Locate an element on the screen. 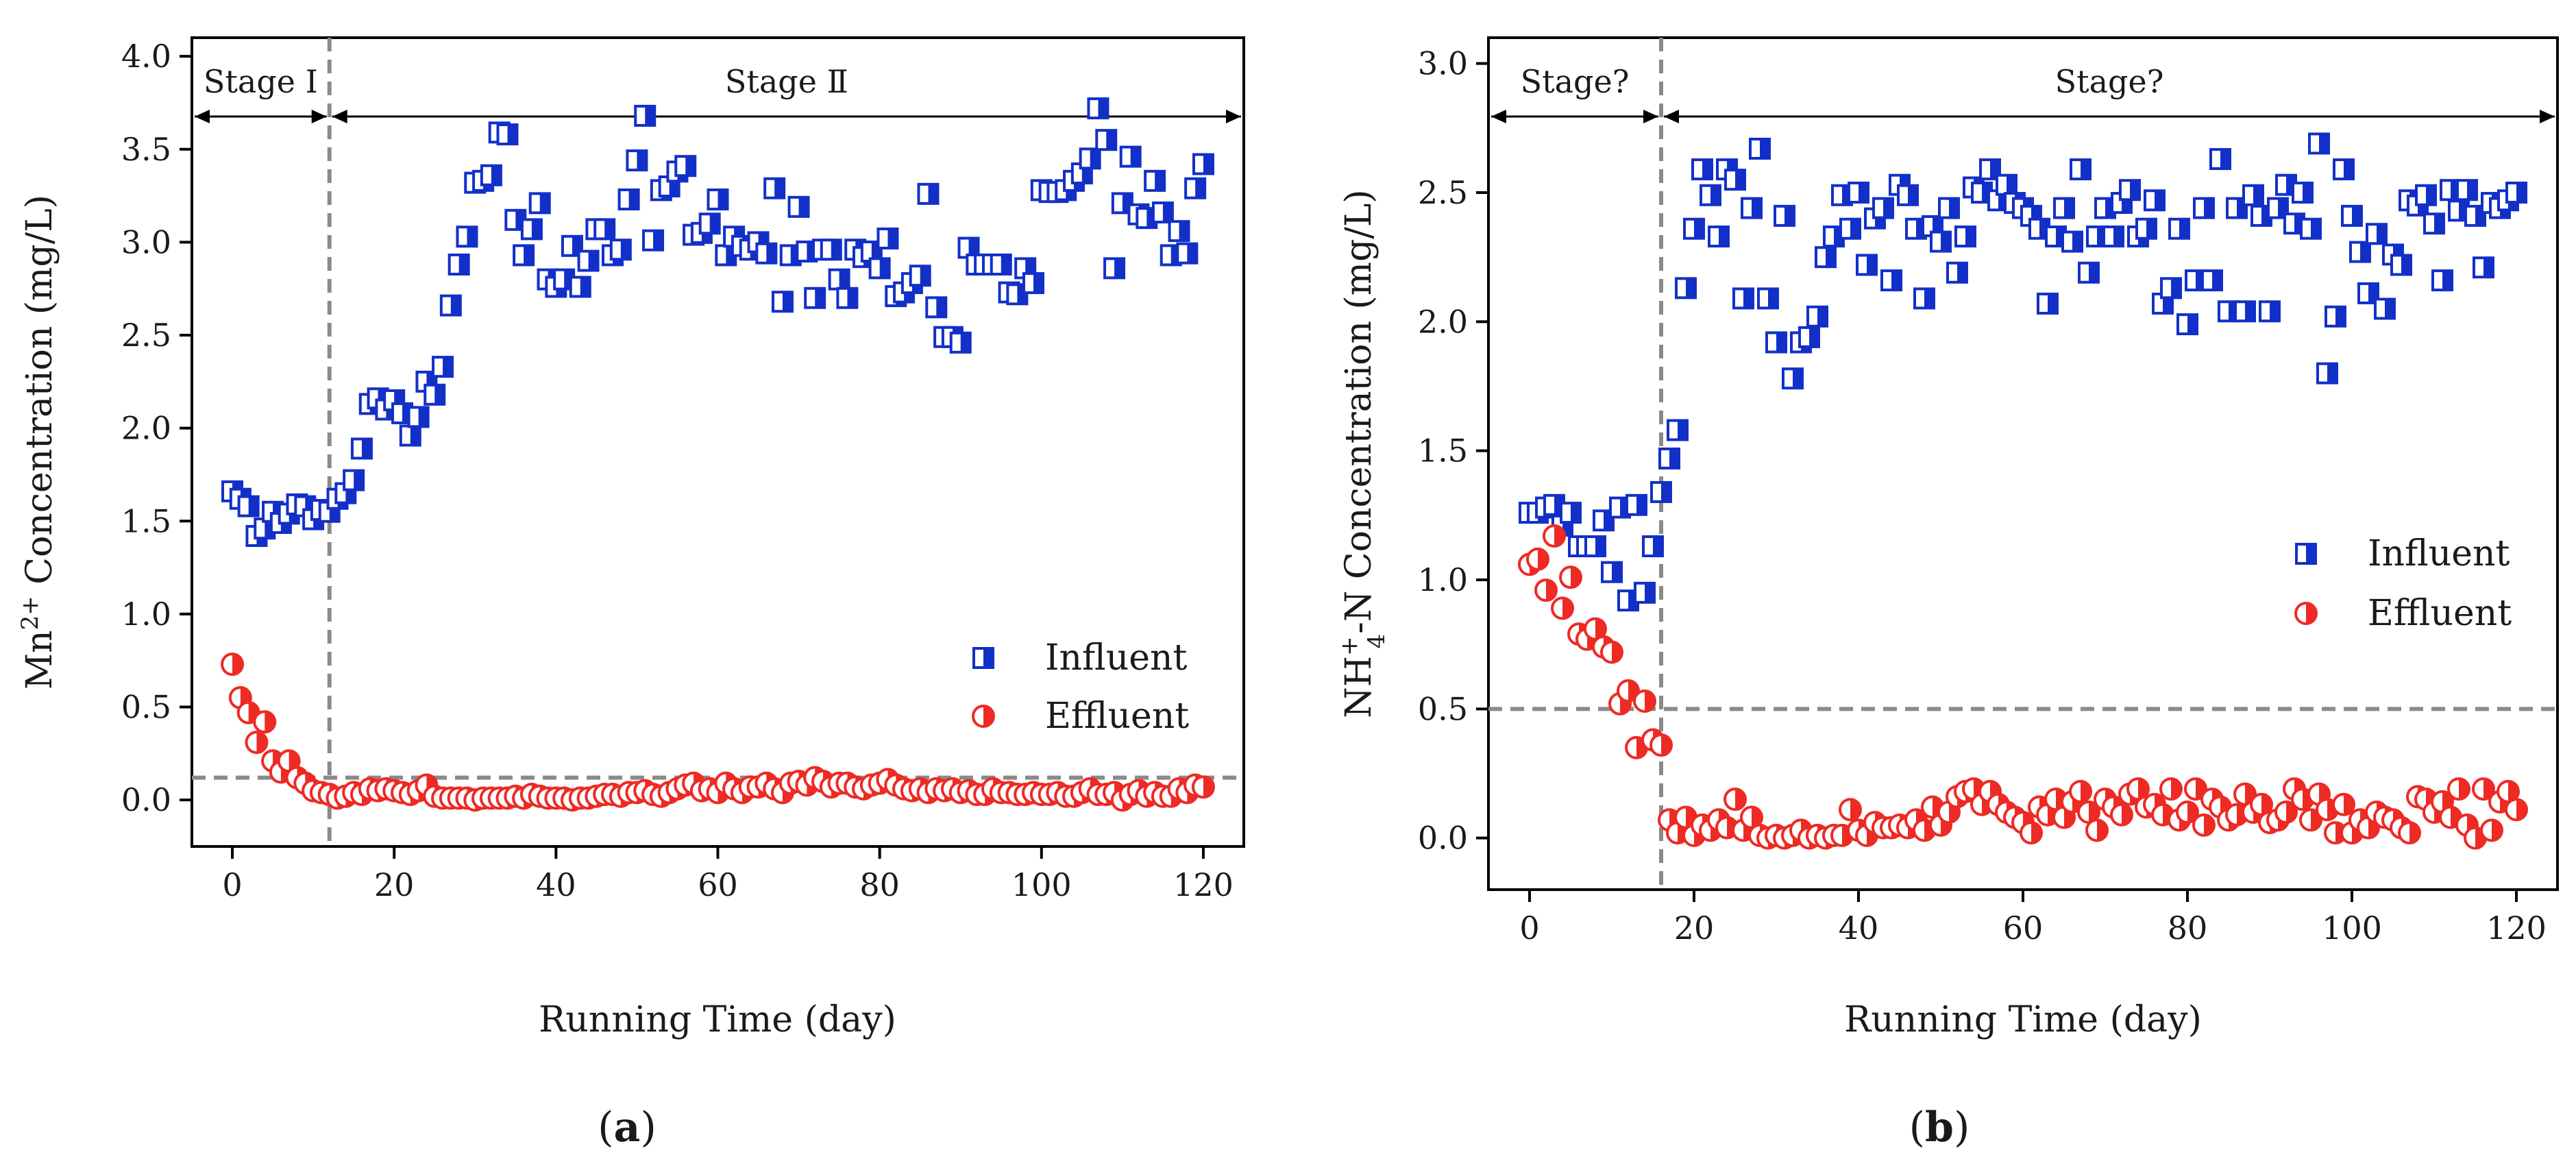 This screenshot has height=1159, width=2576. panel-label-a-letter: a is located at coordinates (628, 1127).